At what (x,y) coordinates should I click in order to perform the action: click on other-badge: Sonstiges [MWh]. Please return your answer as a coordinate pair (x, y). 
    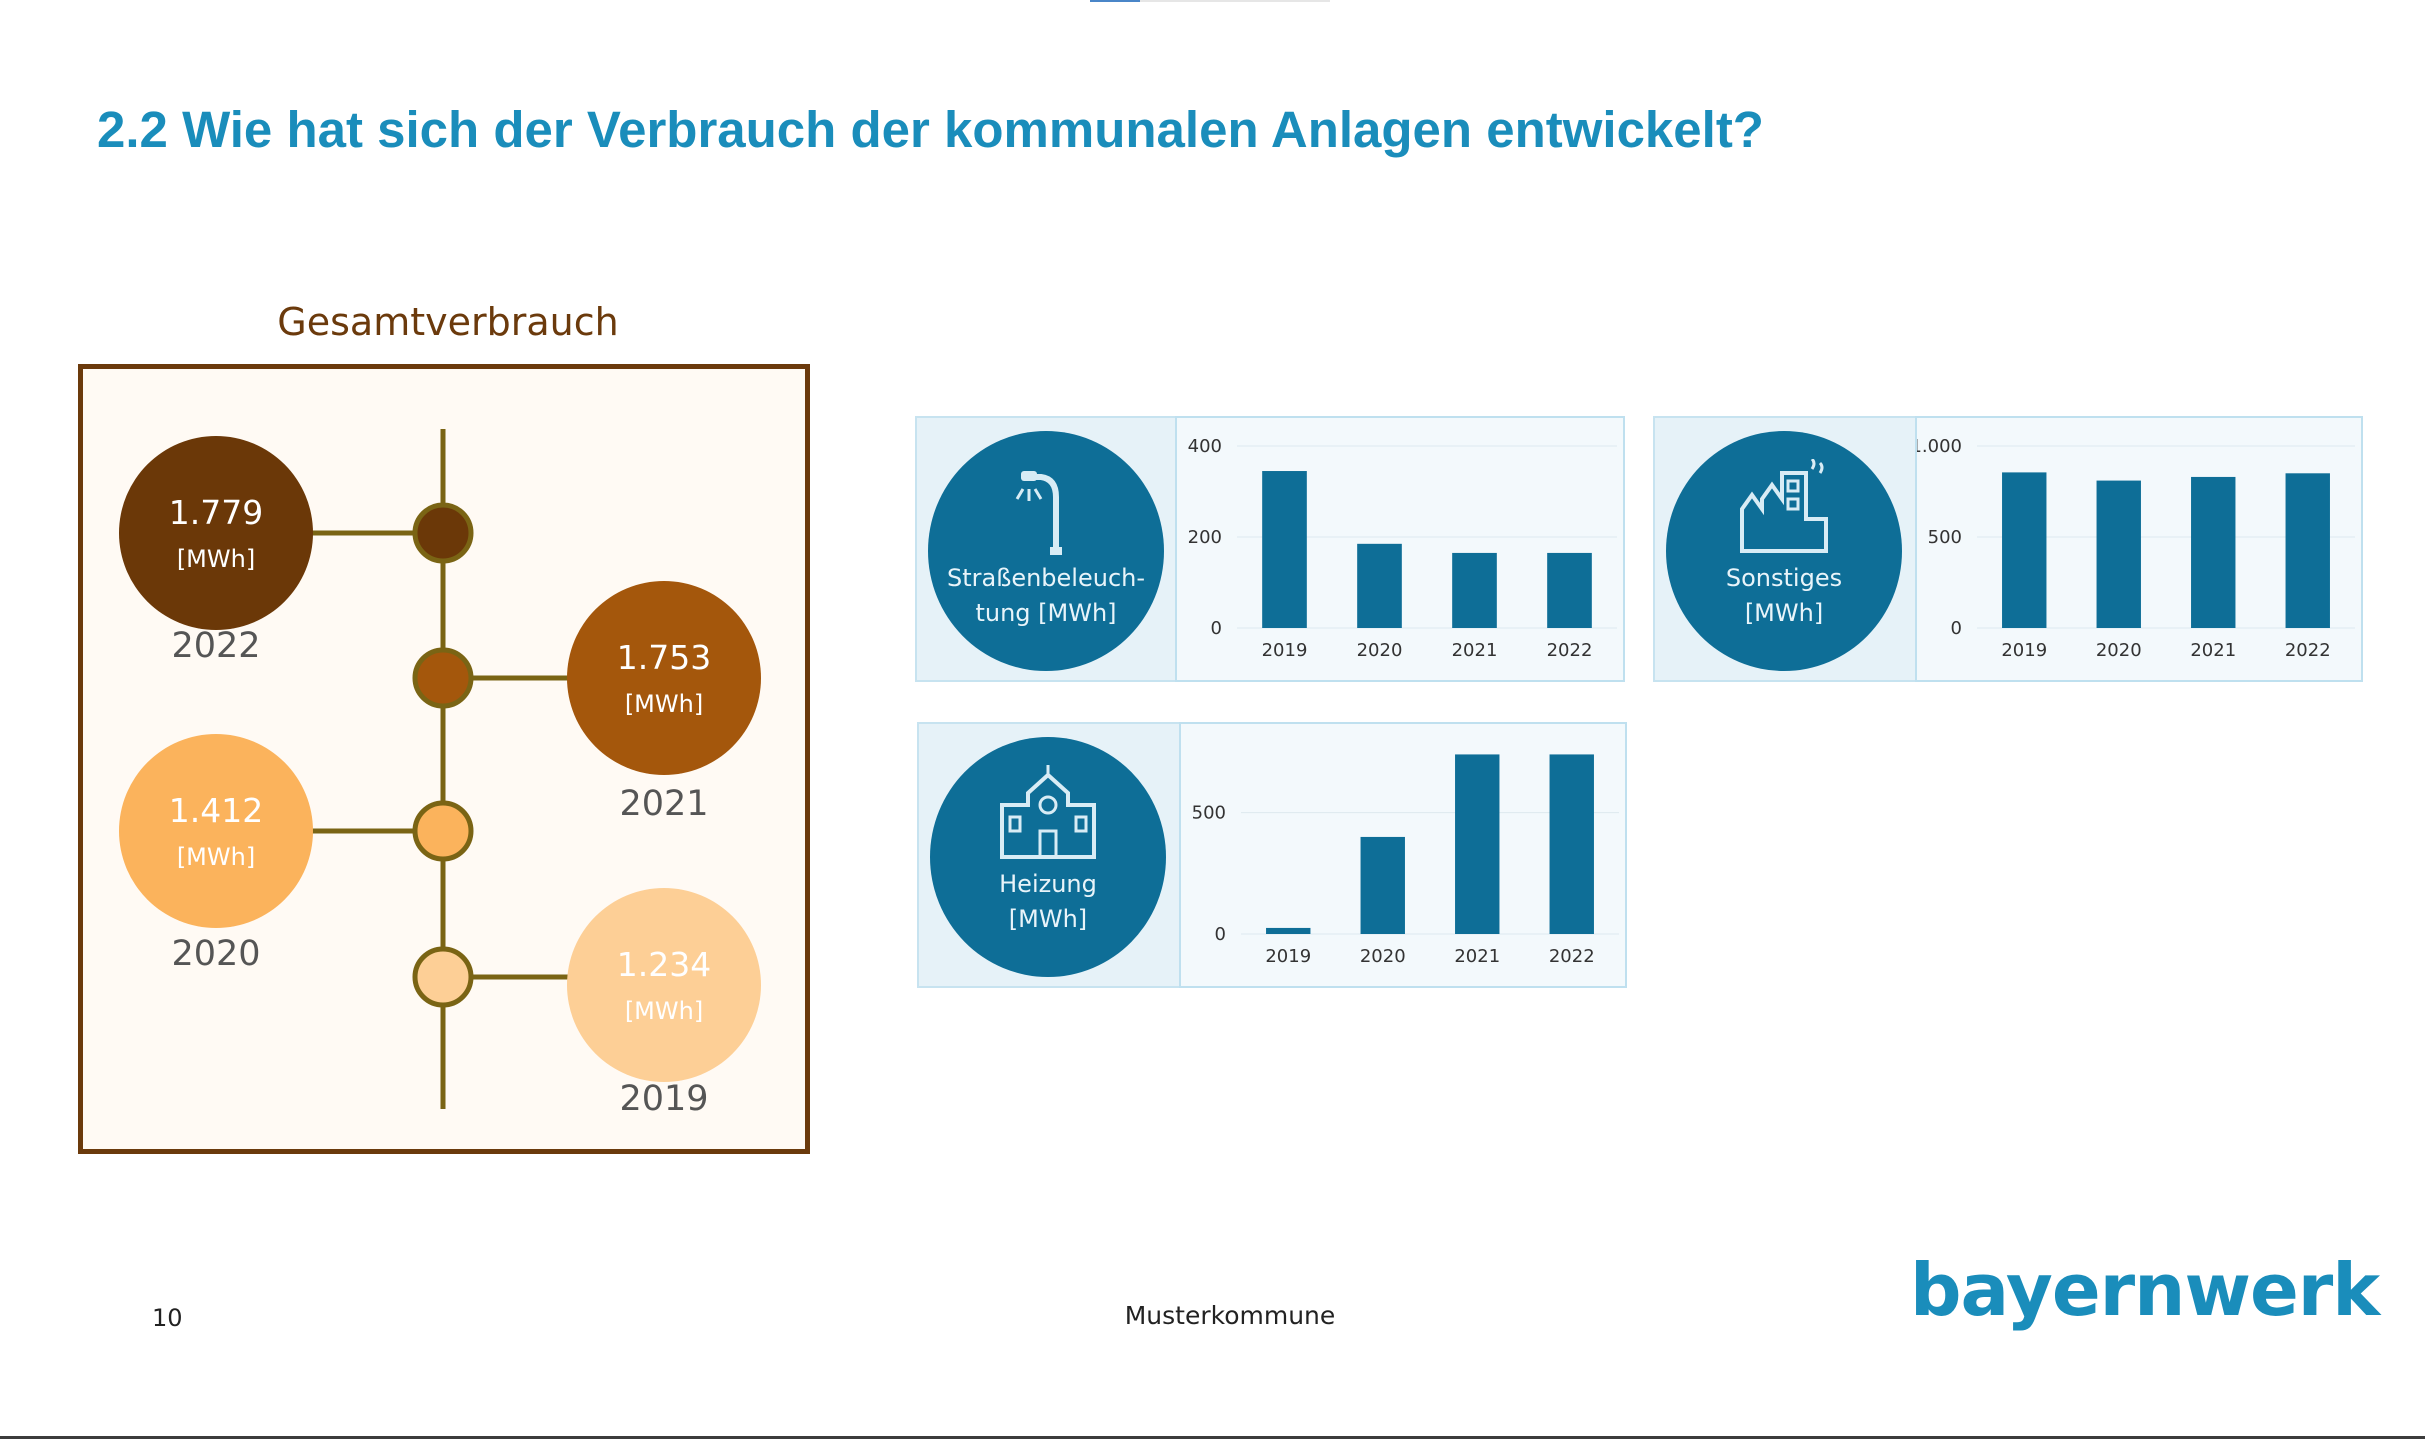
    Looking at the image, I should click on (1784, 551).